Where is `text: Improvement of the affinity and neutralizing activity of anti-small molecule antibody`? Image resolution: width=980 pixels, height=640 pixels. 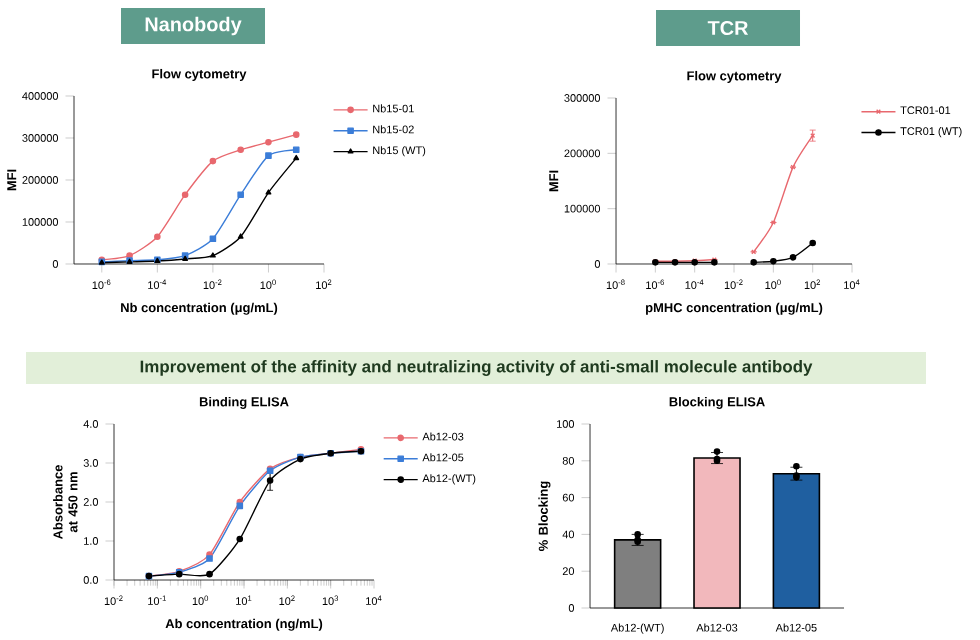
text: Improvement of the affinity and neutralizing activity of anti-small molecule antibody is located at coordinates (476, 368).